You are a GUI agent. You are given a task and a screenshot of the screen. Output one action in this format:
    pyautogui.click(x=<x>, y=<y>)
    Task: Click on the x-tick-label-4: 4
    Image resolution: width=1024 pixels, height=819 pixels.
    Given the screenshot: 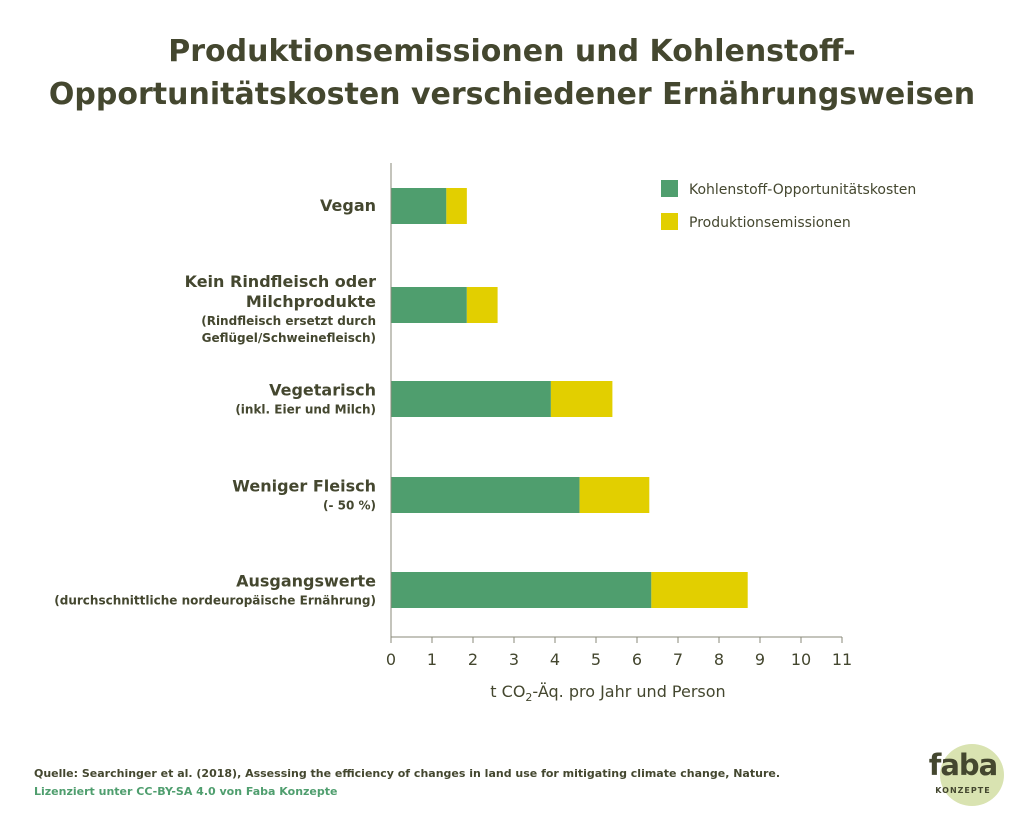 What is the action you would take?
    pyautogui.click(x=555, y=659)
    